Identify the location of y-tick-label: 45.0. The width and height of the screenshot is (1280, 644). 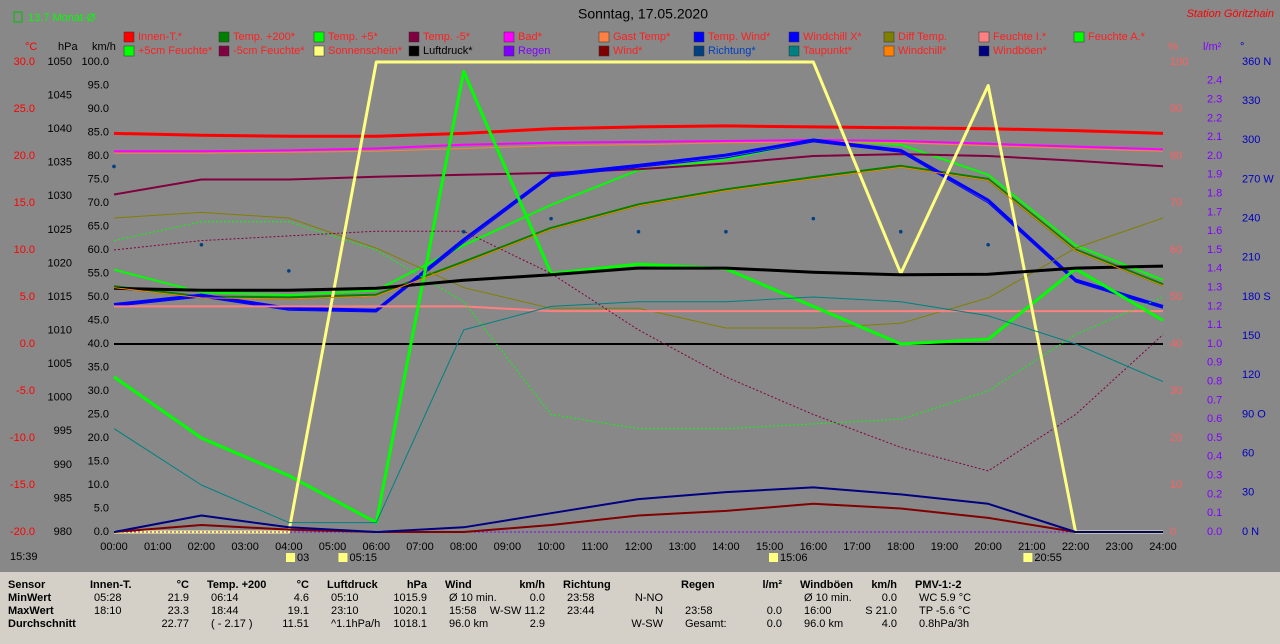
(98, 320).